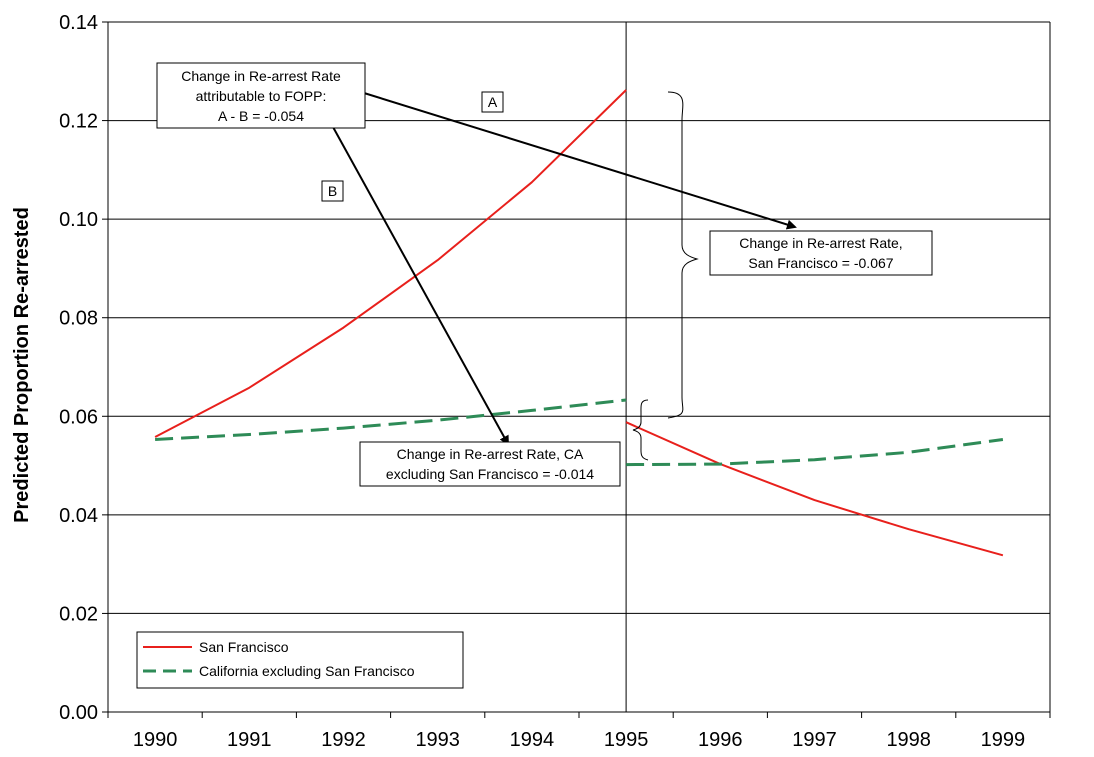 The width and height of the screenshot is (1094, 757). What do you see at coordinates (490, 454) in the screenshot?
I see `annotation-ca-change-line-1: Change in Re-arrest Rate, CA` at bounding box center [490, 454].